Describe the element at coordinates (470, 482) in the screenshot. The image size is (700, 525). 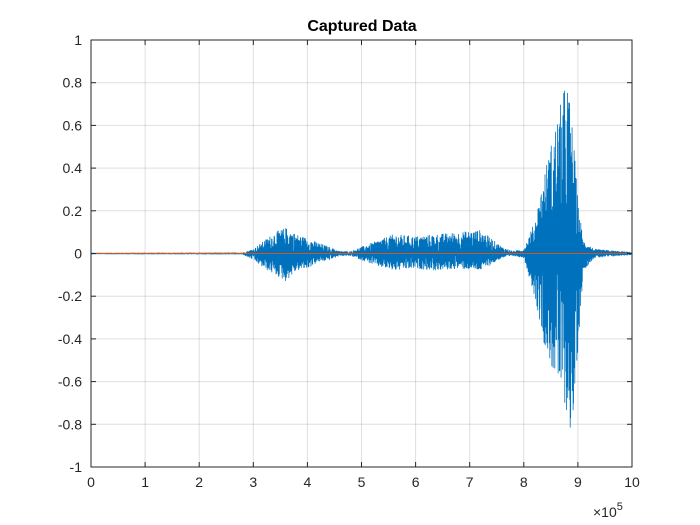
I see `x-tick-label: 7` at that location.